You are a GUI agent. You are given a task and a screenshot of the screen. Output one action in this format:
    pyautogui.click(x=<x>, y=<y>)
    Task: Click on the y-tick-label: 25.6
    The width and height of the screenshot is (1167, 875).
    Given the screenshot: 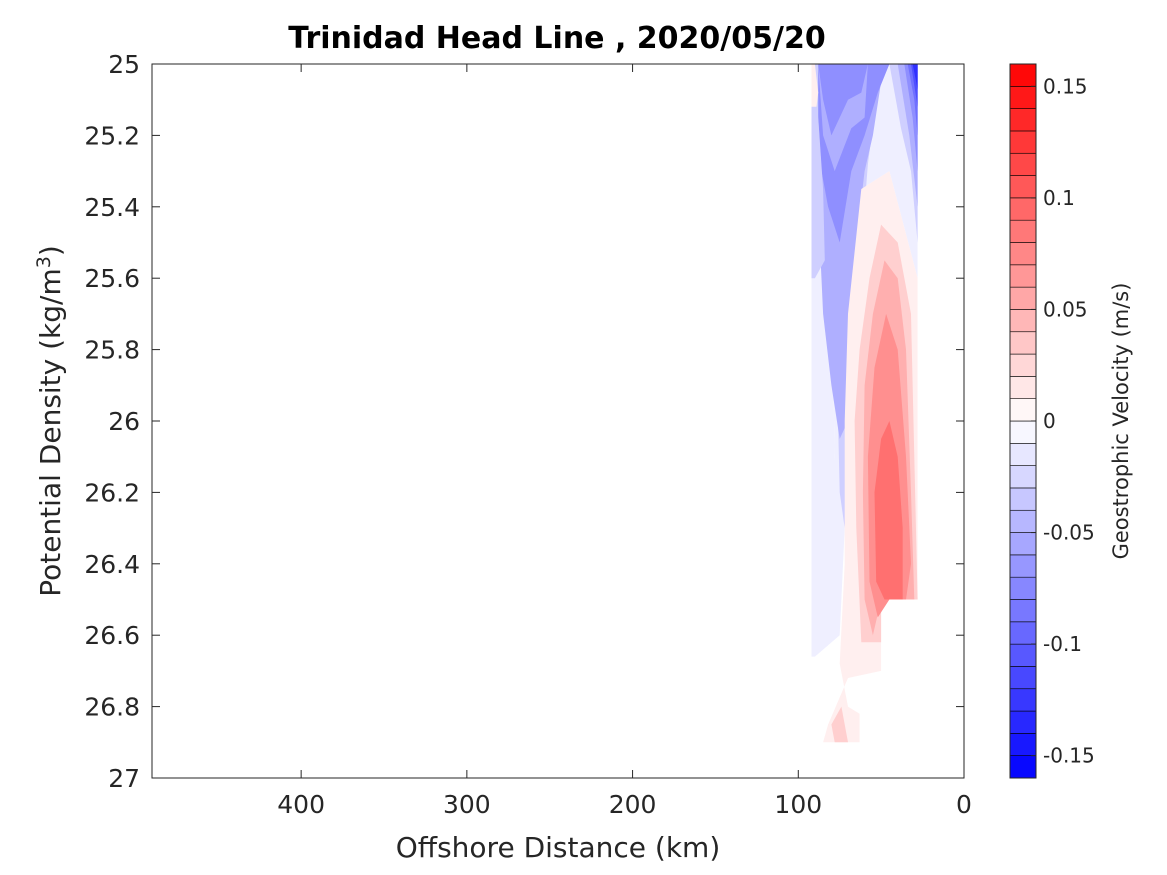 What is the action you would take?
    pyautogui.click(x=112, y=278)
    